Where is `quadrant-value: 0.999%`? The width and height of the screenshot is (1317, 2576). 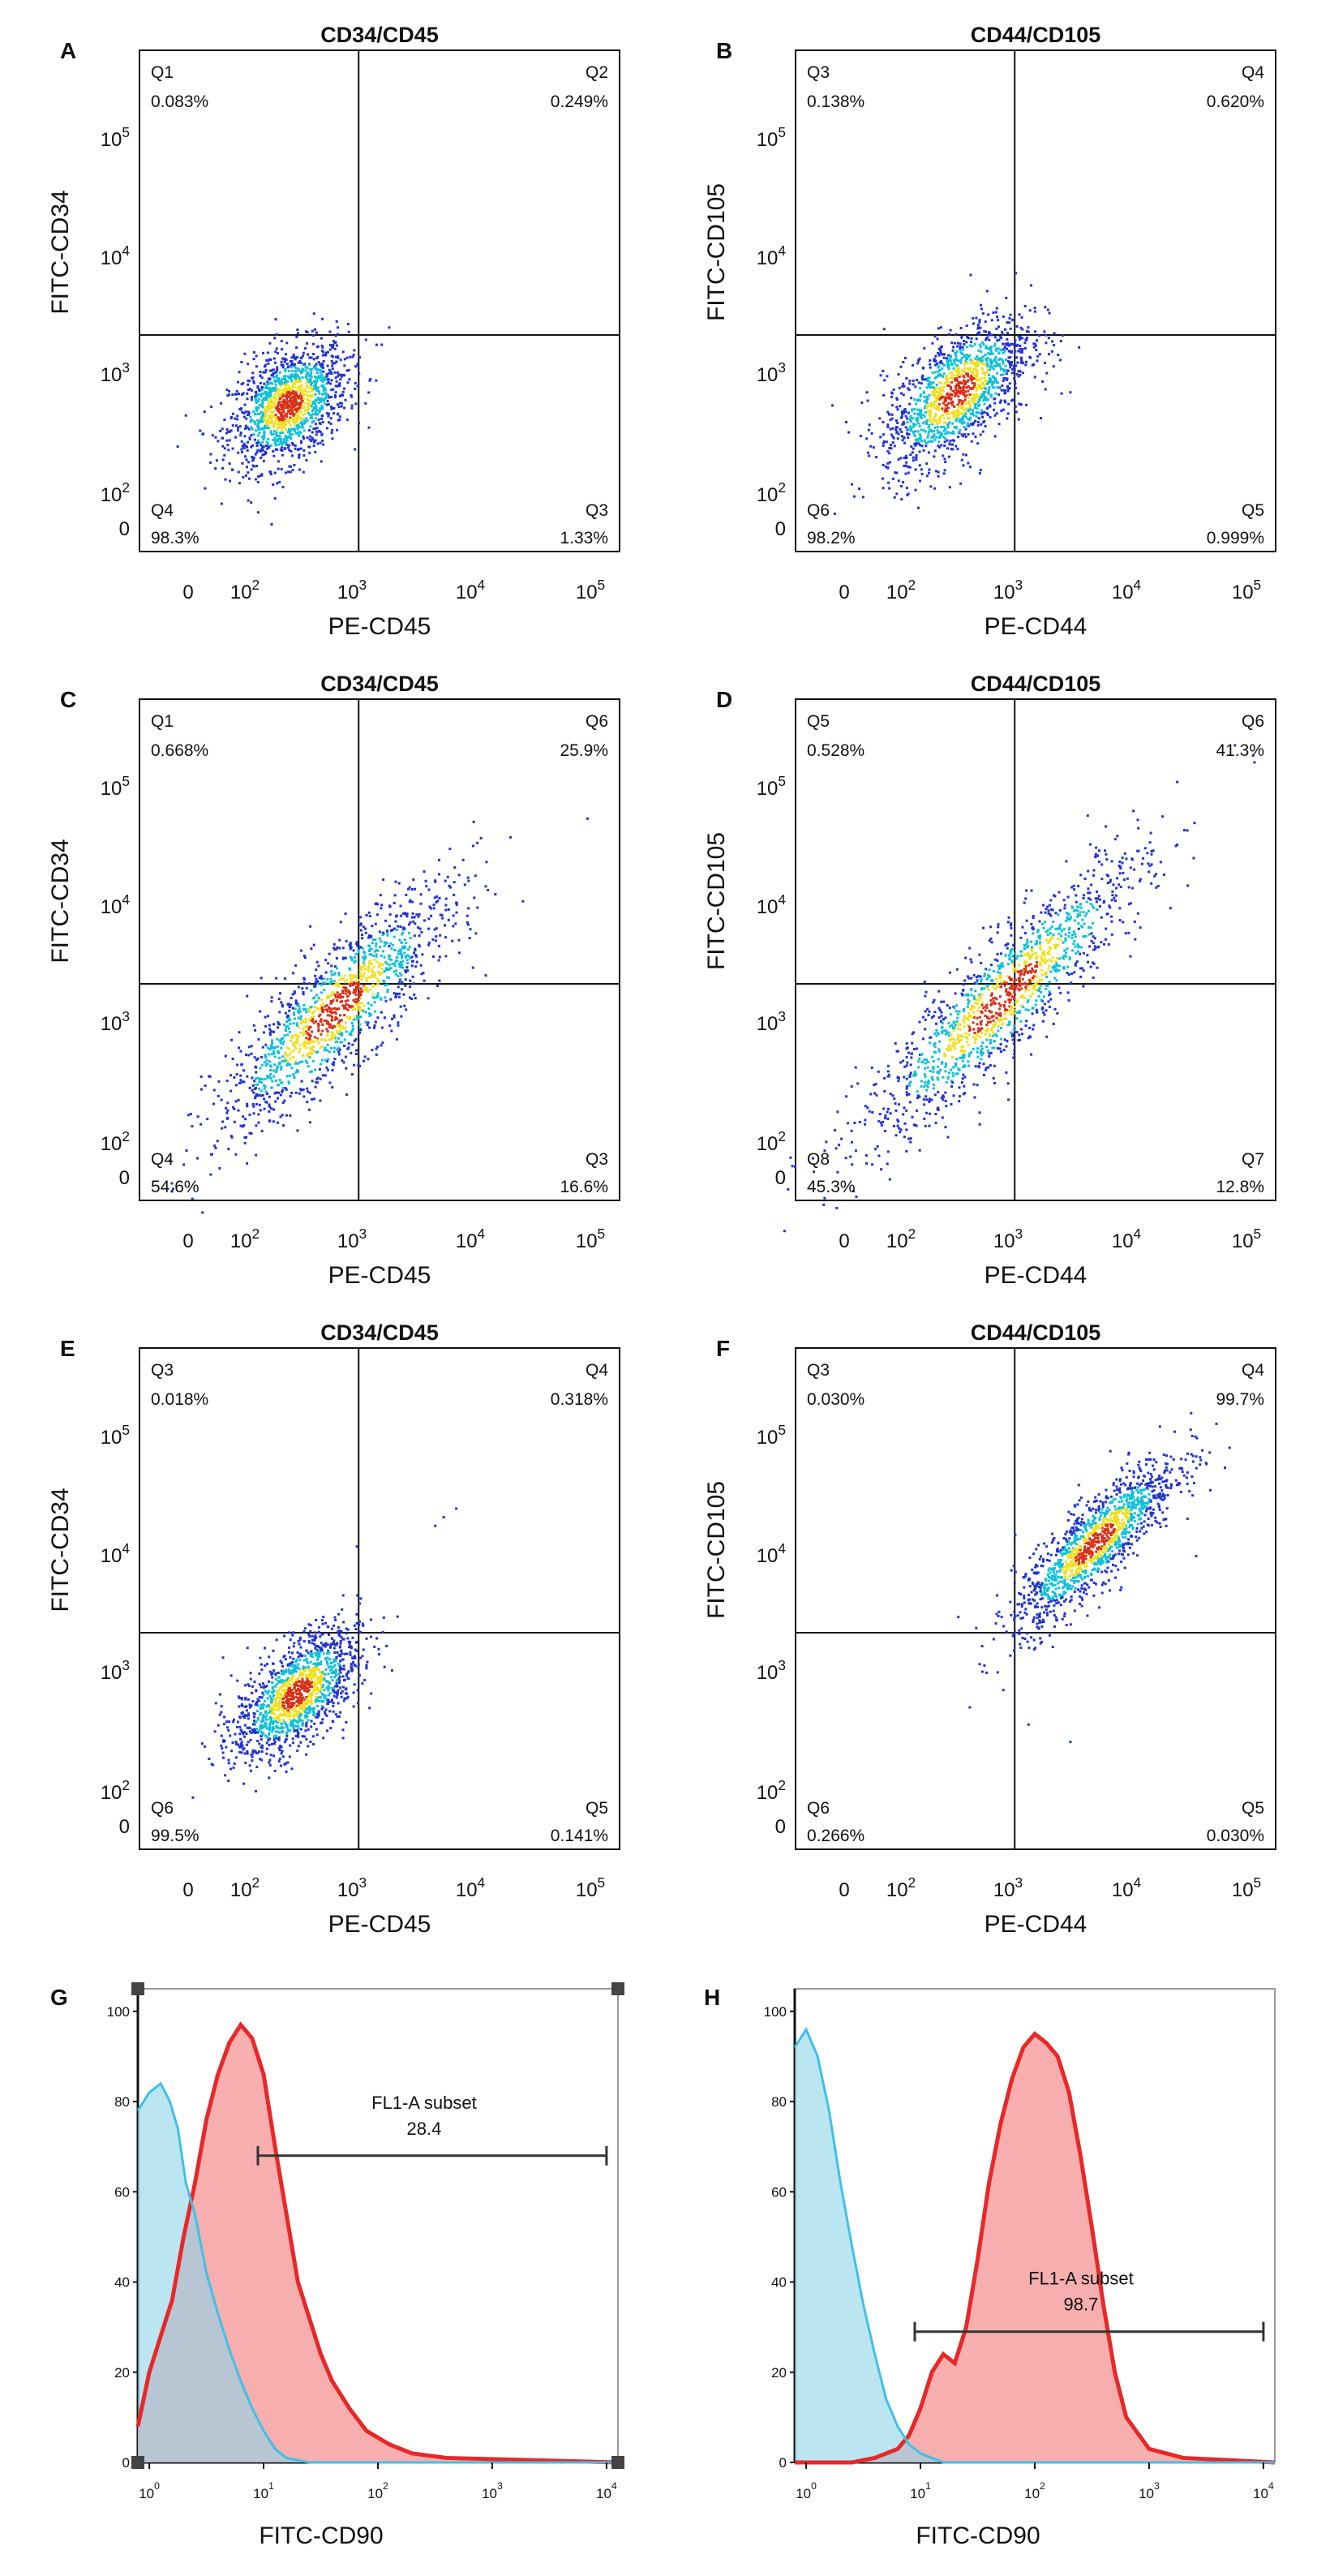
quadrant-value: 0.999% is located at coordinates (1235, 538).